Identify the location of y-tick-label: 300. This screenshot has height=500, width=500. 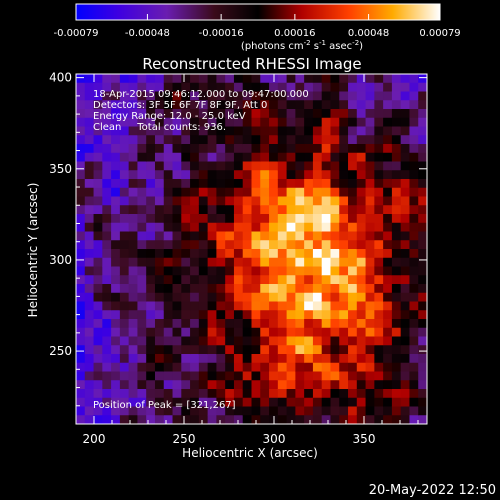
(60, 260).